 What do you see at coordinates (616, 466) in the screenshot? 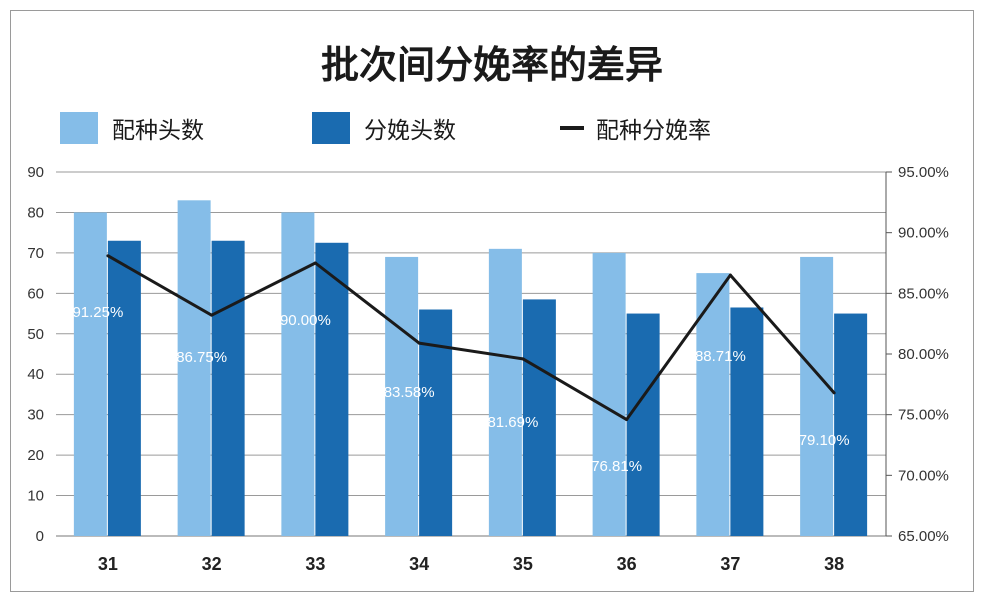
I see `rate-data-label: 76.81%` at bounding box center [616, 466].